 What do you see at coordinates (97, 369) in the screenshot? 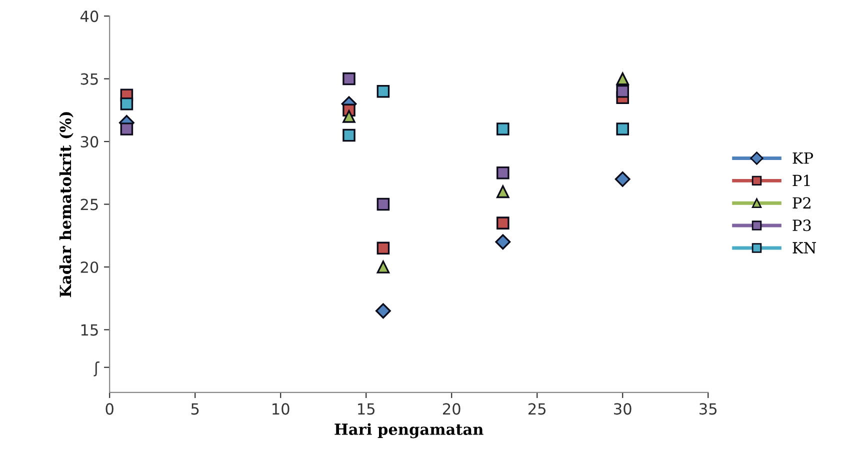
I see `y-tick-label: ʃ` at bounding box center [97, 369].